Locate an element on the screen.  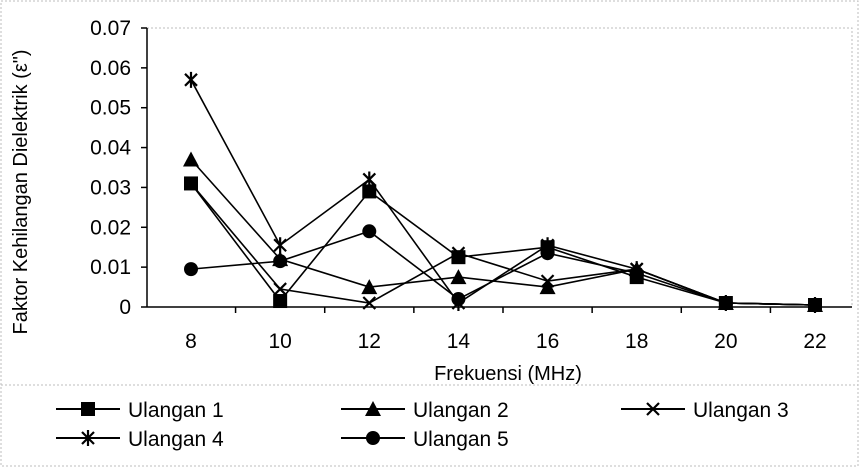
legend-item: Ulangan 3 is located at coordinates (705, 410).